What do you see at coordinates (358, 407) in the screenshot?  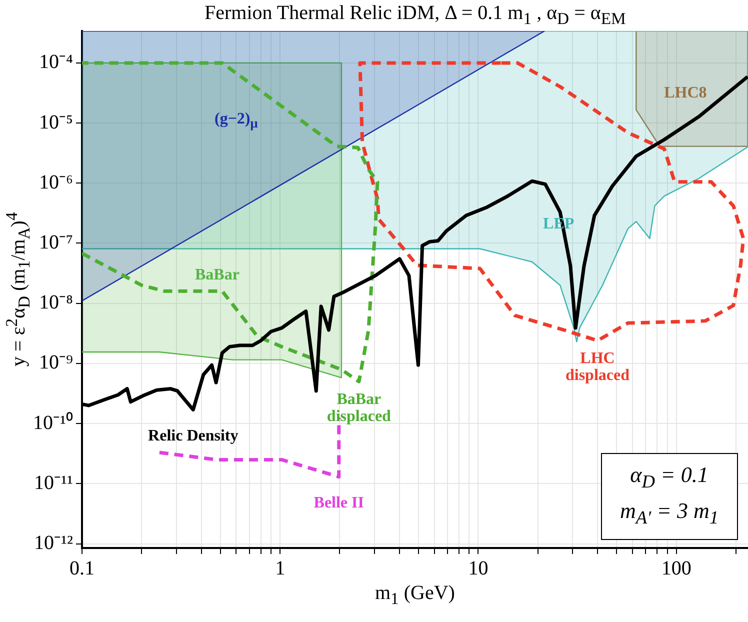 I see `series-label: BaBar displaced` at bounding box center [358, 407].